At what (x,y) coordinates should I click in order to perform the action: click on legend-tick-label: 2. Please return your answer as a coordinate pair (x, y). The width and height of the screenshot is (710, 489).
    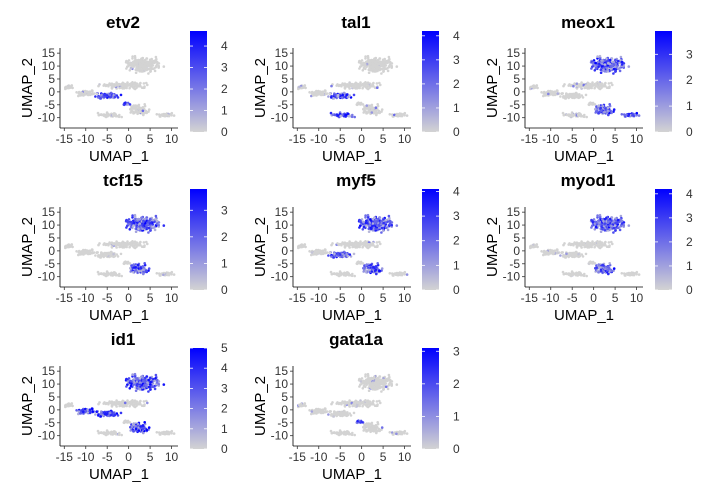
    Looking at the image, I should click on (224, 89).